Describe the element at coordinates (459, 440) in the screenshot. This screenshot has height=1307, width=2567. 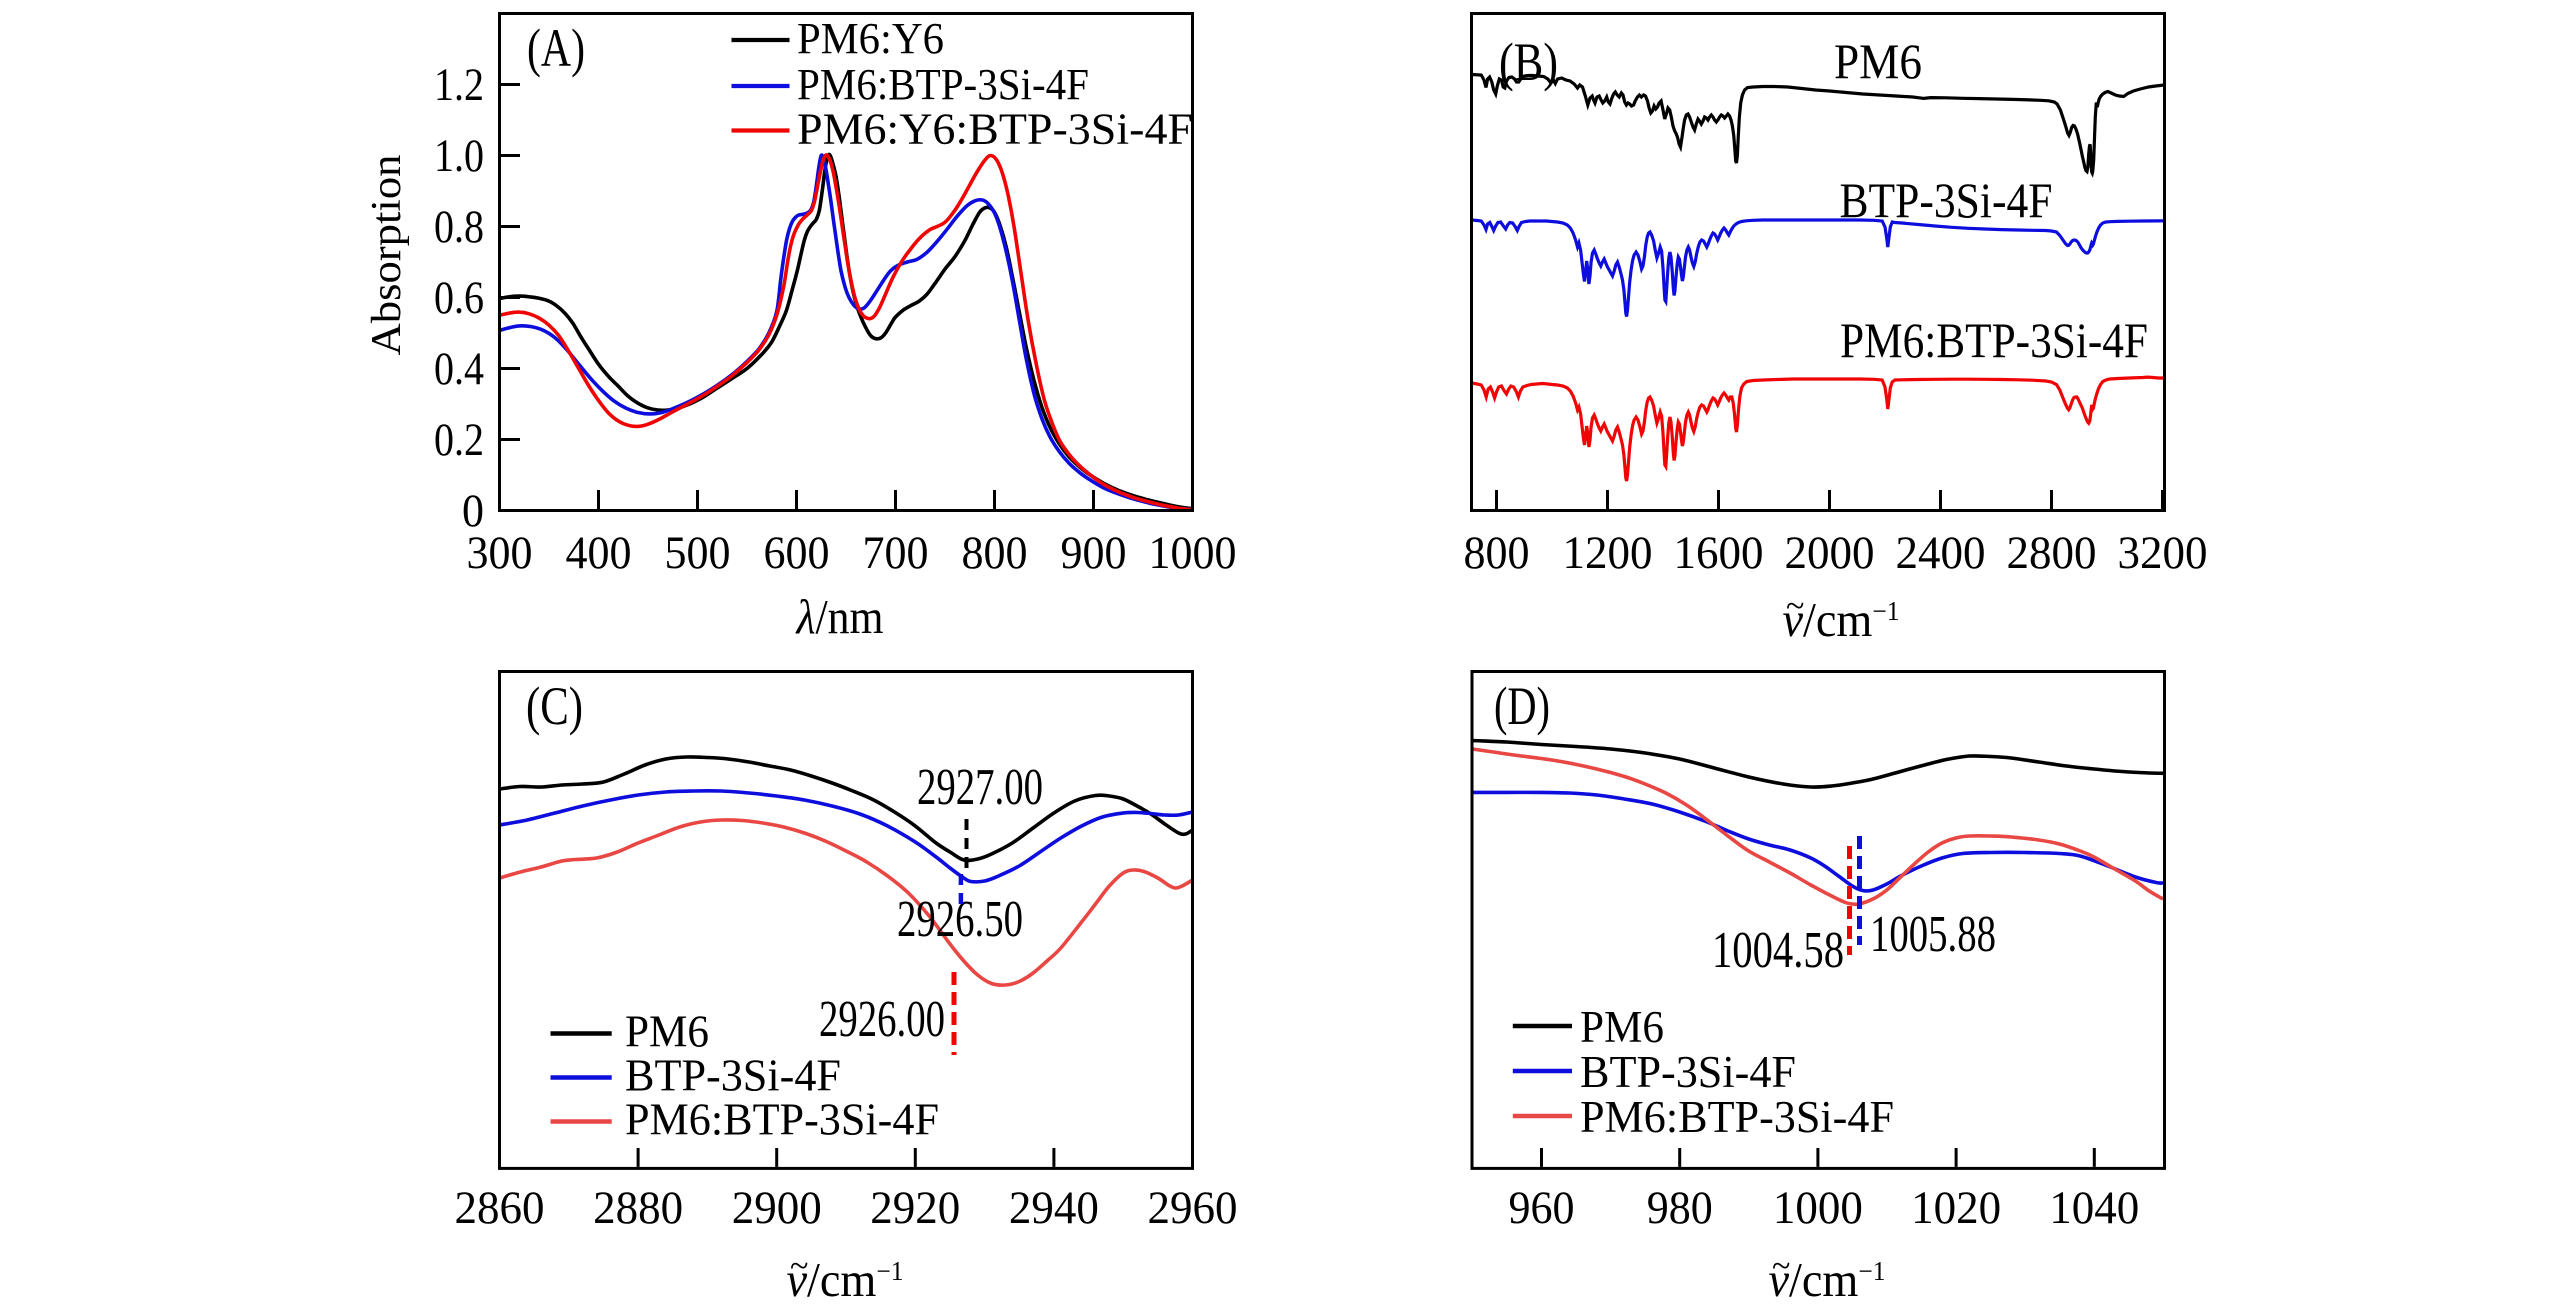
I see `svg-text: 0.2` at that location.